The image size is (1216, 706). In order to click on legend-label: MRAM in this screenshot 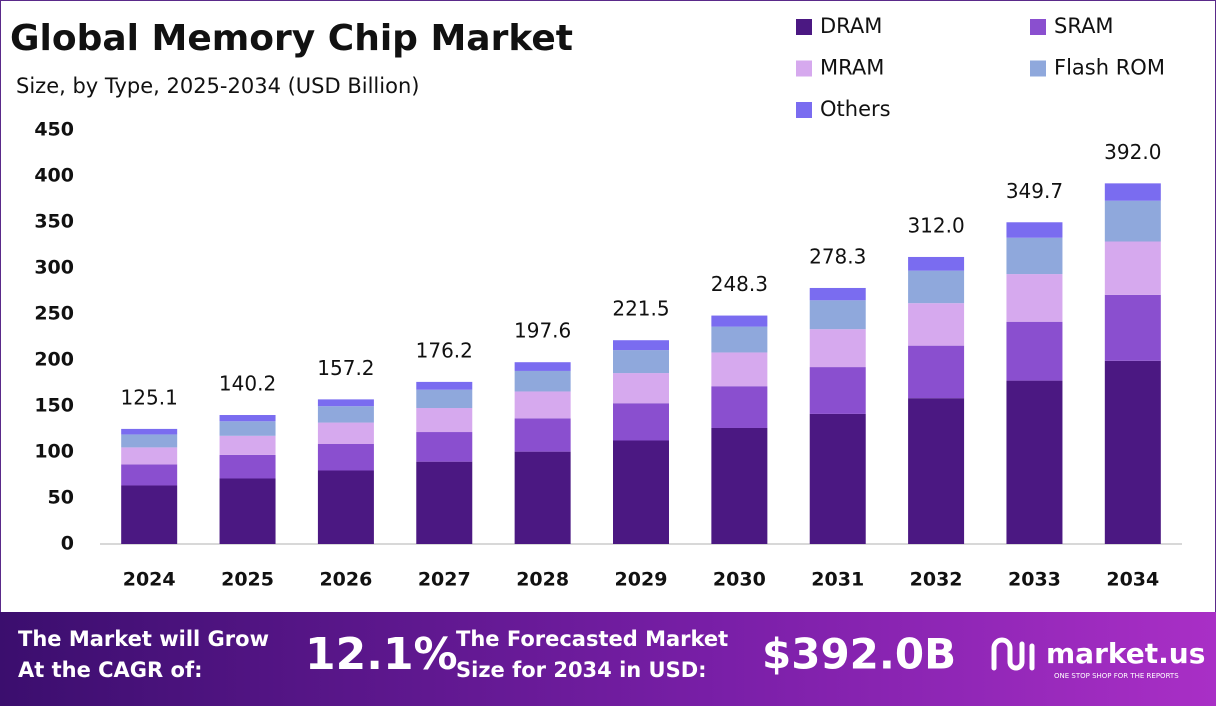, I will do `click(852, 68)`.